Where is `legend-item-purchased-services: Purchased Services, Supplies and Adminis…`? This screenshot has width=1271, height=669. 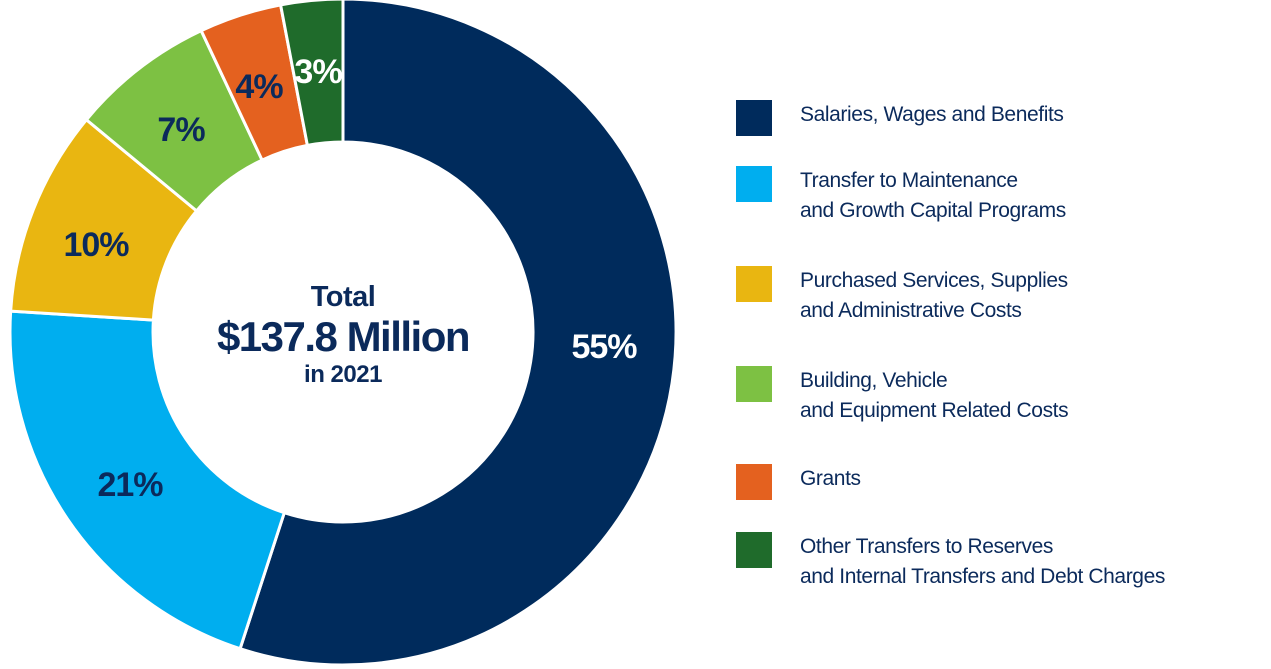
legend-item-purchased-services: Purchased Services, Supplies and Adminis… is located at coordinates (902, 296).